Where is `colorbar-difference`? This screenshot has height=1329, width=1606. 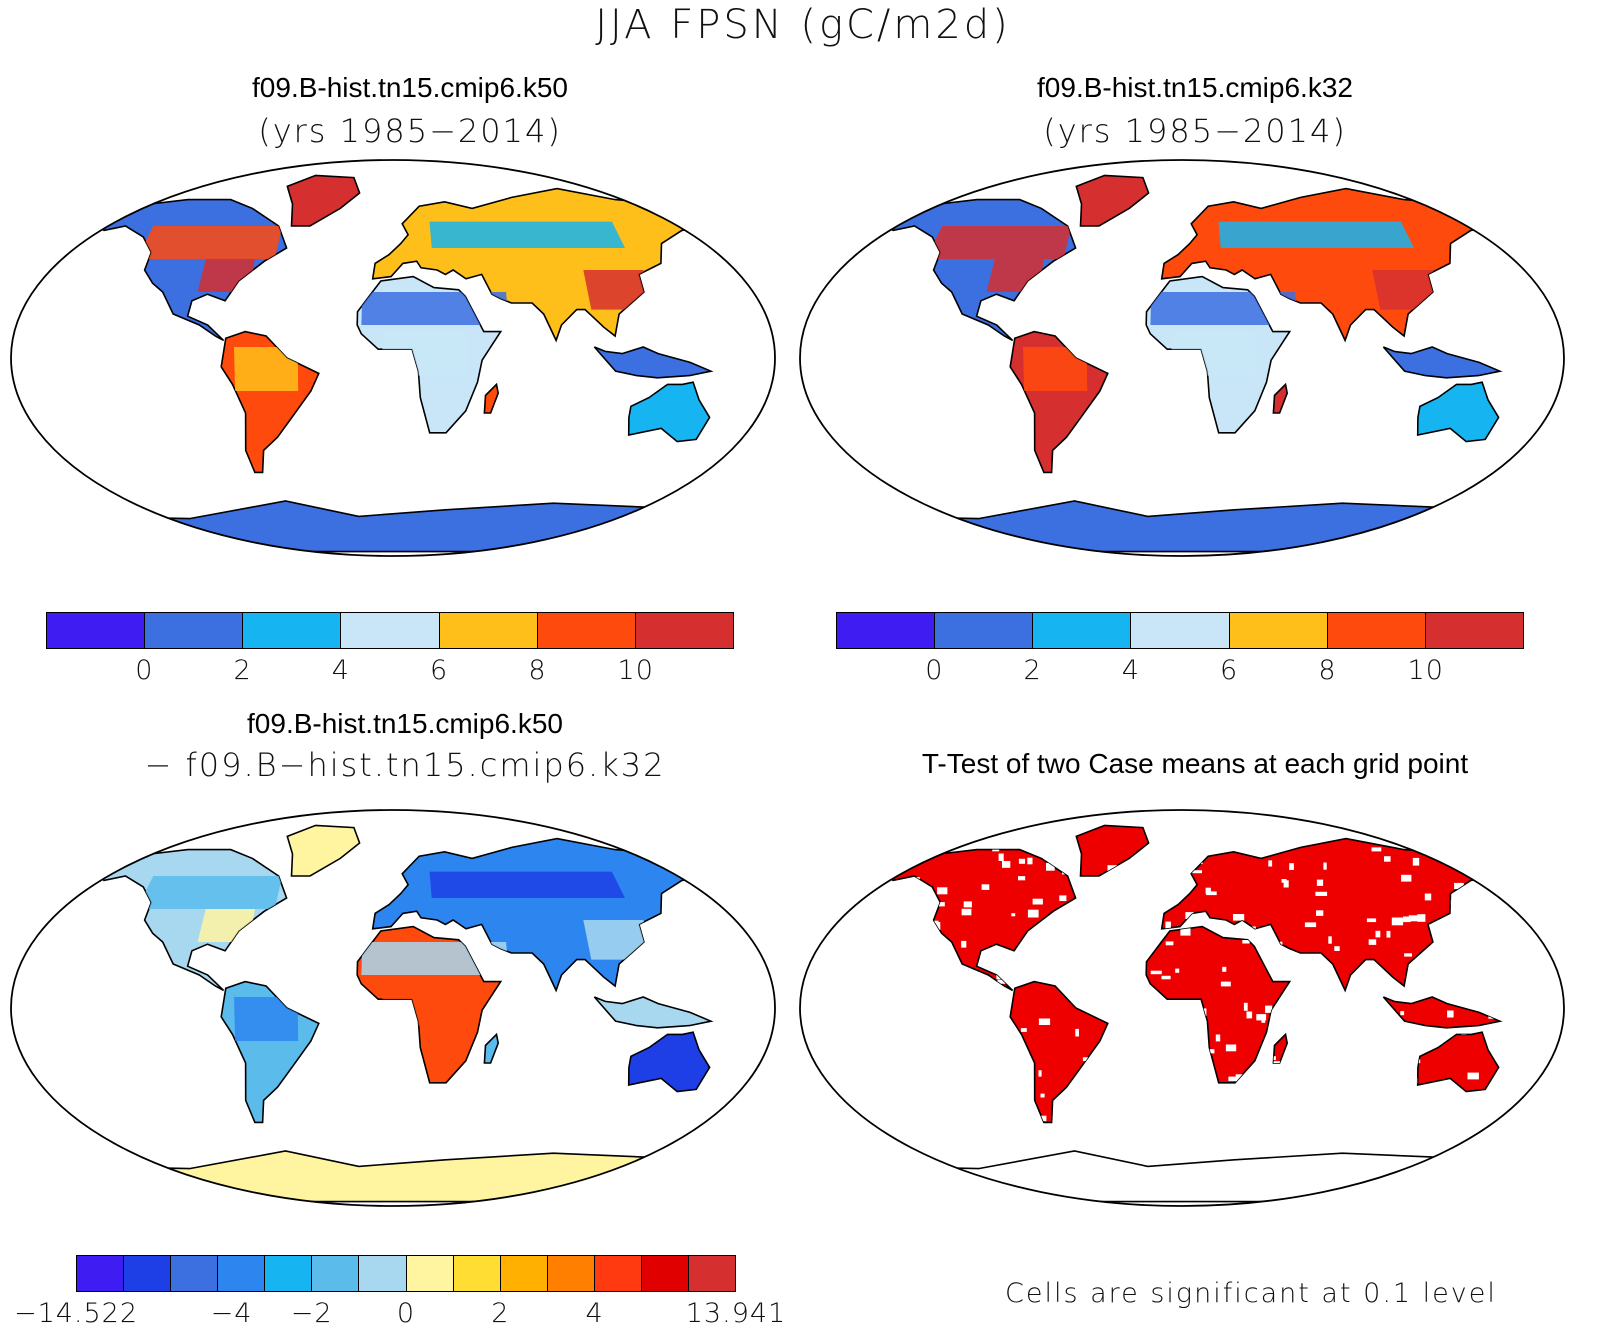 colorbar-difference is located at coordinates (406, 1273).